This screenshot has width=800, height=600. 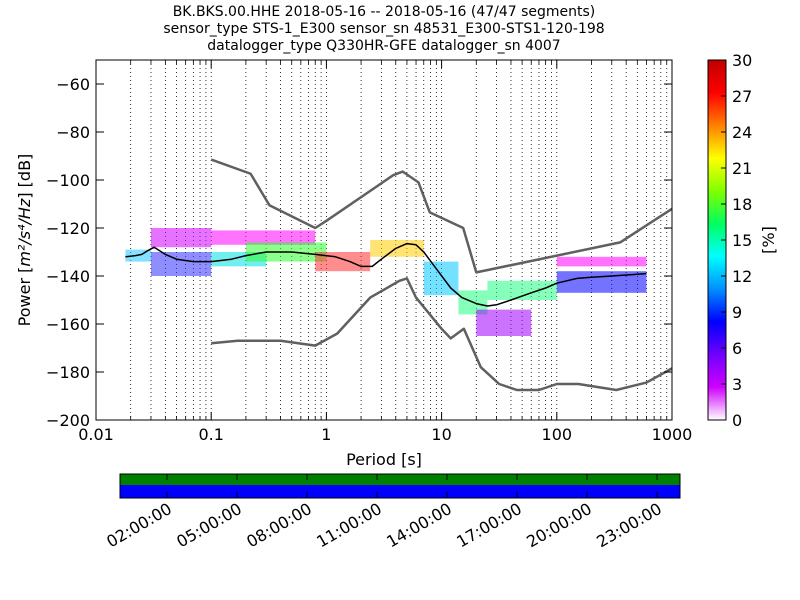 I want to click on coverage-time-label: 17:00:00, so click(x=489, y=525).